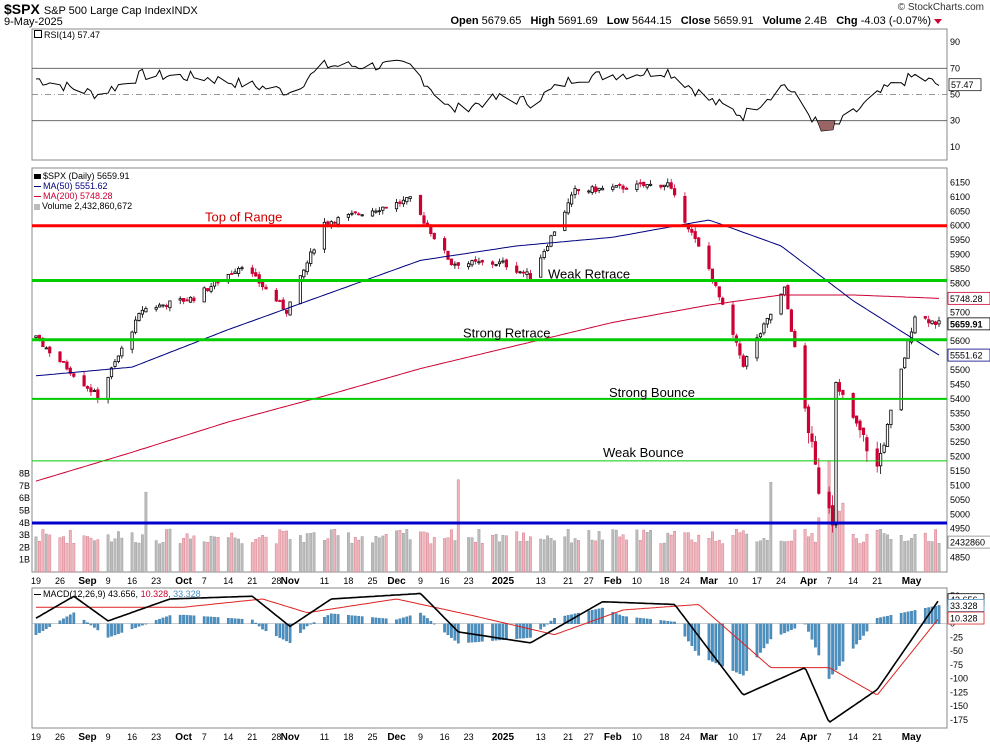 Image resolution: width=990 pixels, height=744 pixels. What do you see at coordinates (348, 737) in the screenshot?
I see `x-axis-label-macd: 18` at bounding box center [348, 737].